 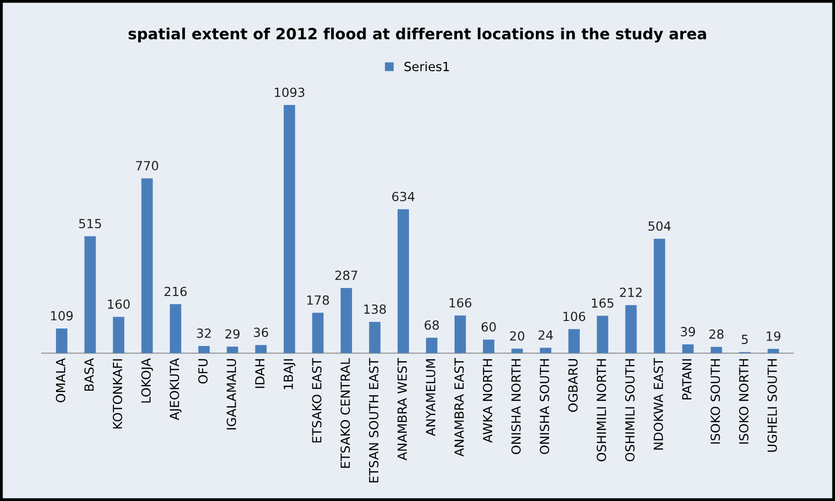 What do you see at coordinates (716, 334) in the screenshot?
I see `data-label: 28` at bounding box center [716, 334].